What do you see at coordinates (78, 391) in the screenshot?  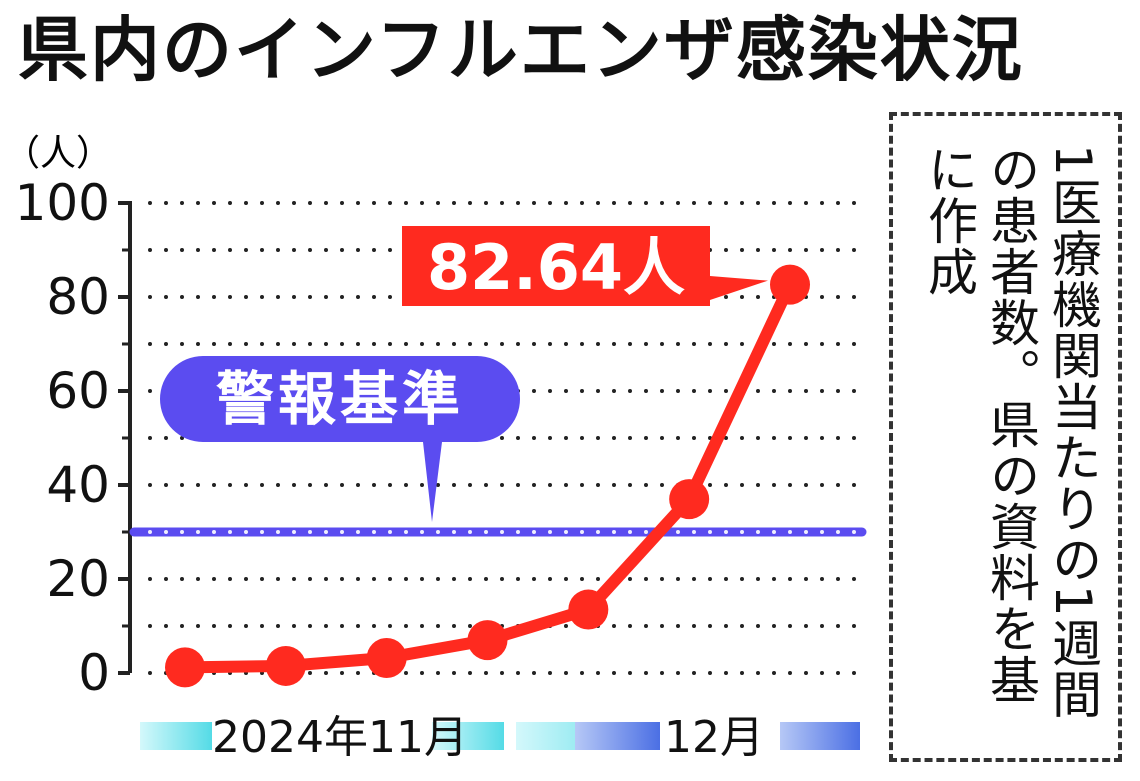 I see `y-tick-label: 60` at bounding box center [78, 391].